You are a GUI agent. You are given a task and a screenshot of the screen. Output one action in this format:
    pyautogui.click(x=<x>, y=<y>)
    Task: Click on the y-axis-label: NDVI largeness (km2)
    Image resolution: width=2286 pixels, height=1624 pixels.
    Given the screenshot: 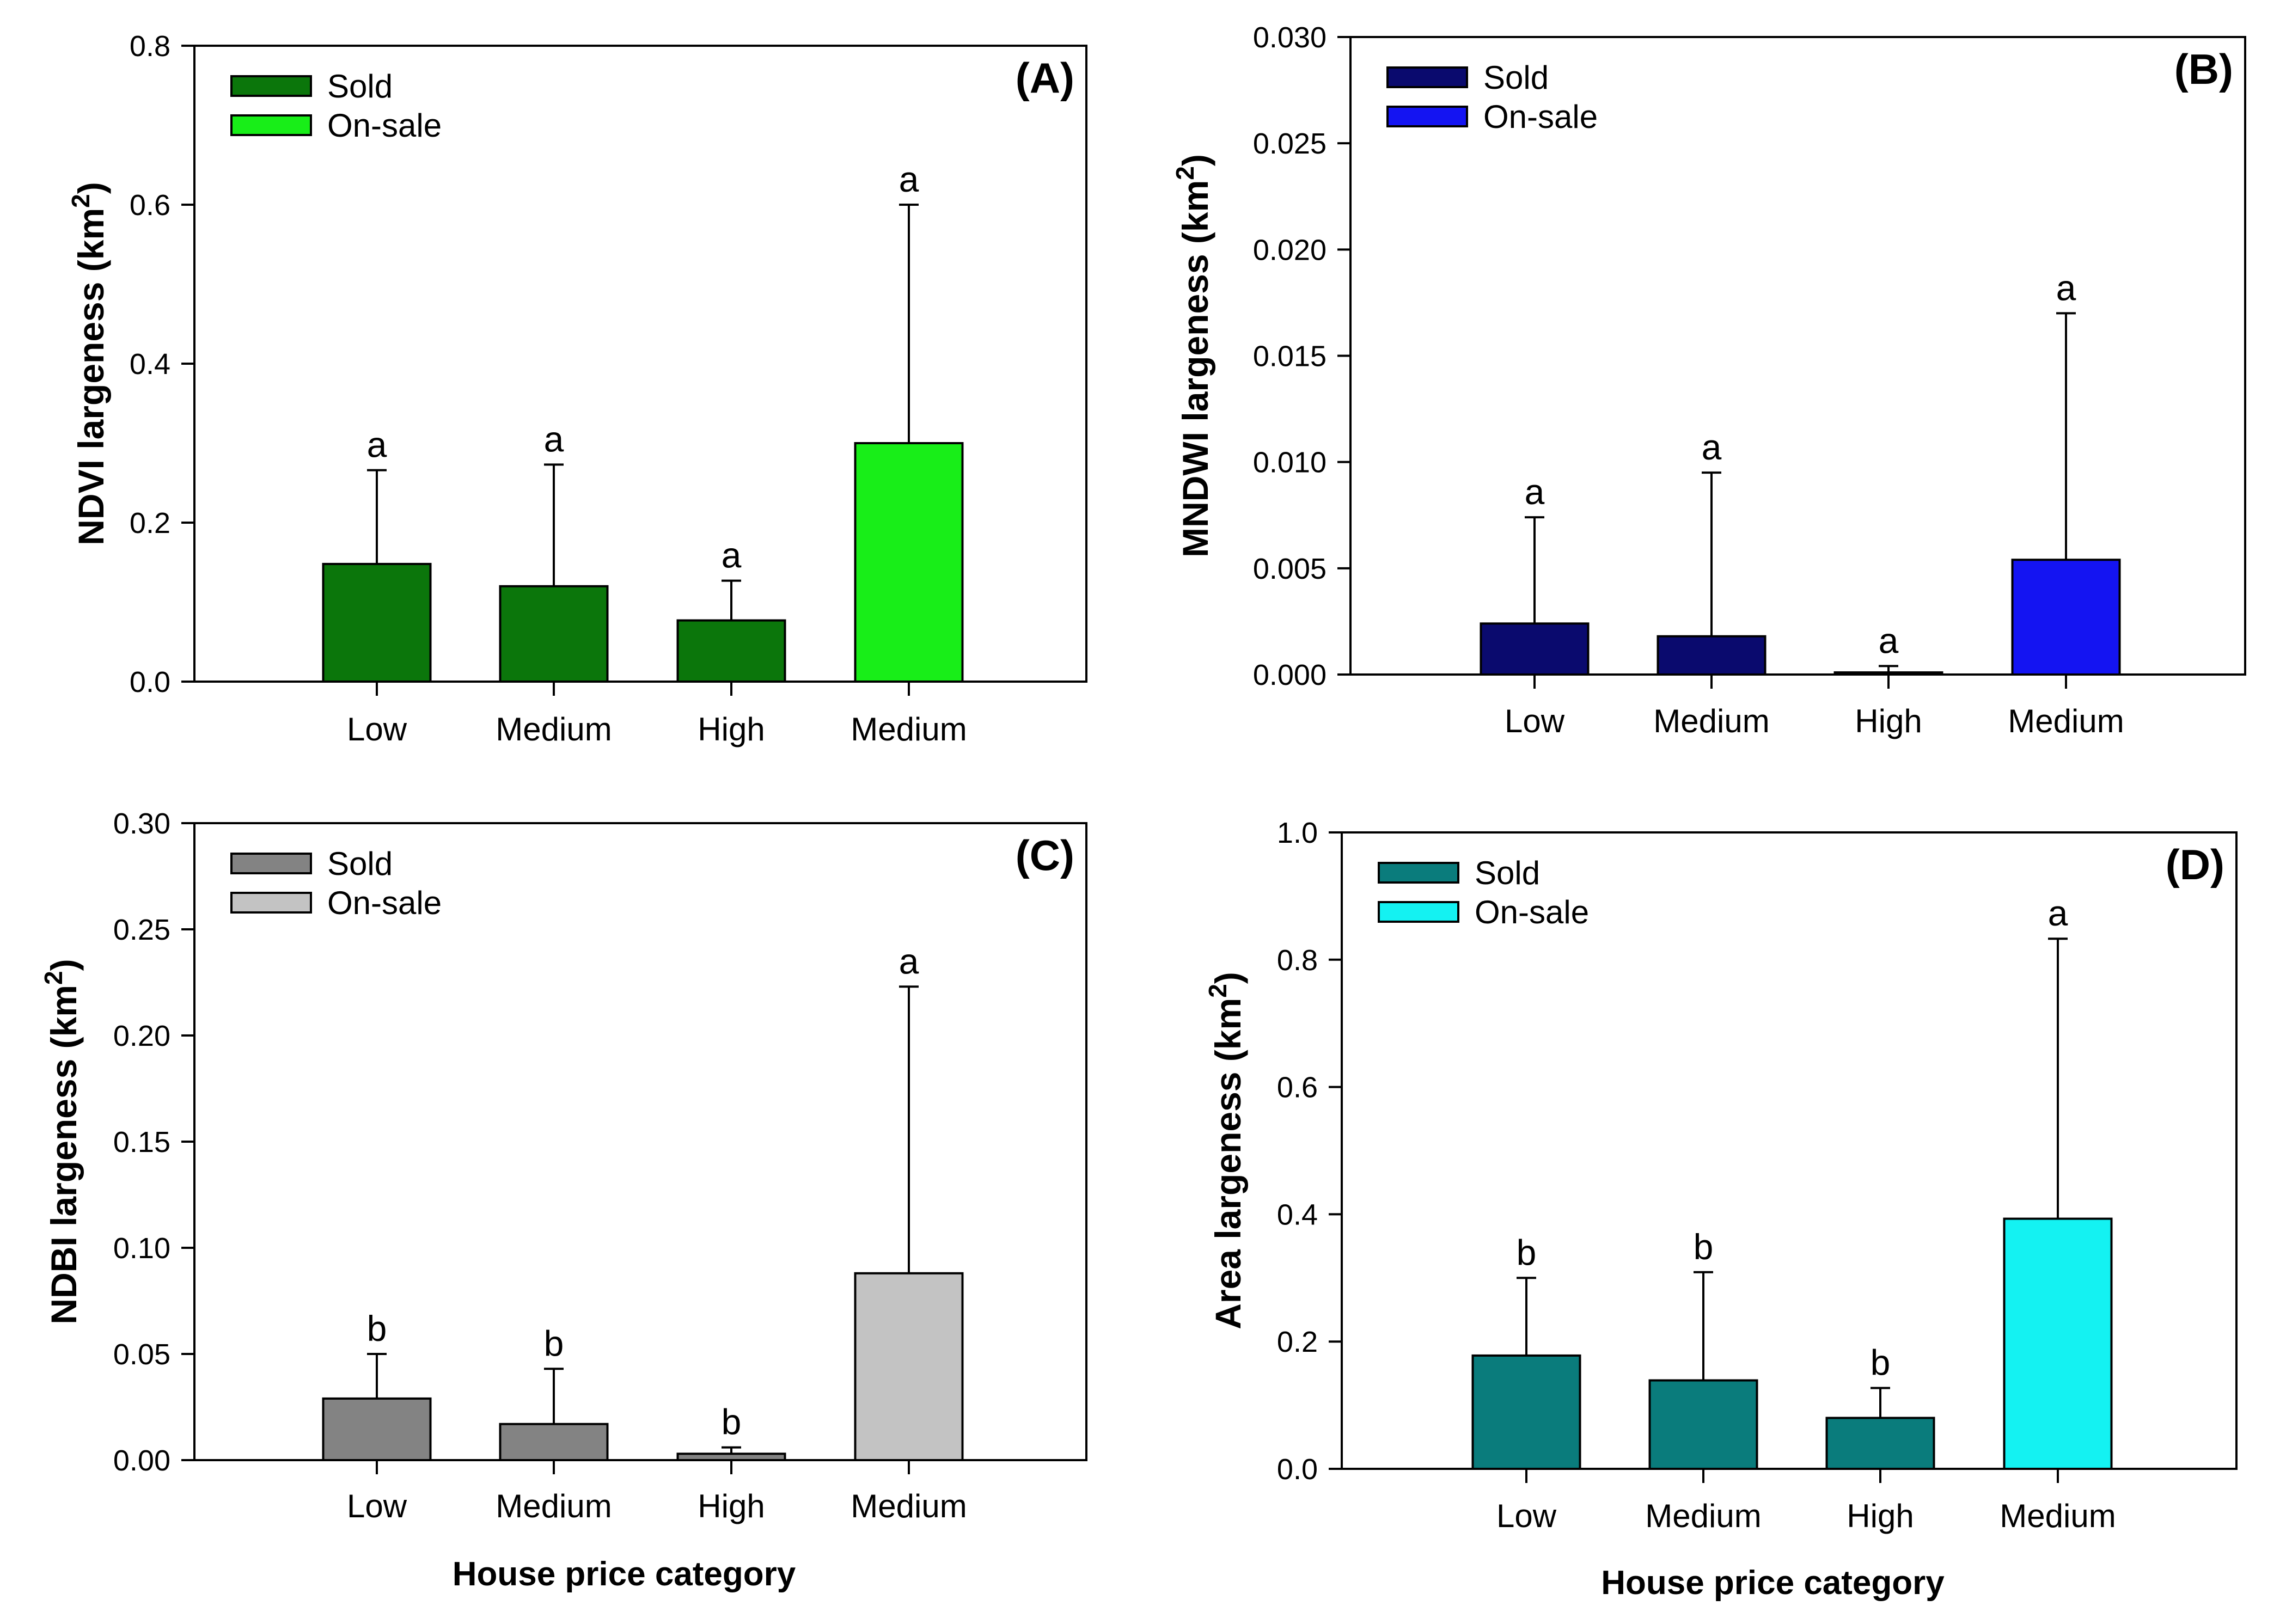 What is the action you would take?
    pyautogui.click(x=88, y=364)
    